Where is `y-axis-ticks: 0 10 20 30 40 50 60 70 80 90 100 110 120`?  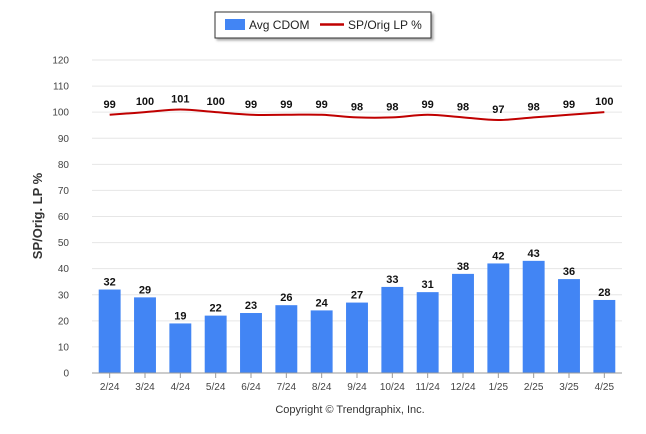 y-axis-ticks: 0 10 20 30 40 50 60 70 80 90 100 110 120 is located at coordinates (60, 218).